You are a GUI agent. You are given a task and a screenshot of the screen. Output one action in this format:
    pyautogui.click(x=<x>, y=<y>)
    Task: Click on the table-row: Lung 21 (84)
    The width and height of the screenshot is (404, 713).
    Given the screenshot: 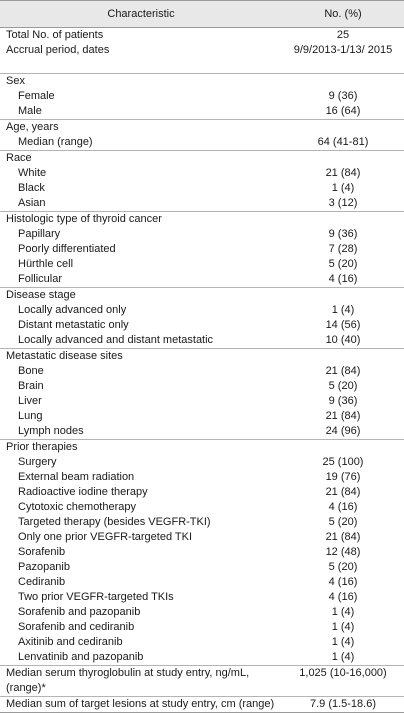 What is the action you would take?
    pyautogui.click(x=202, y=416)
    